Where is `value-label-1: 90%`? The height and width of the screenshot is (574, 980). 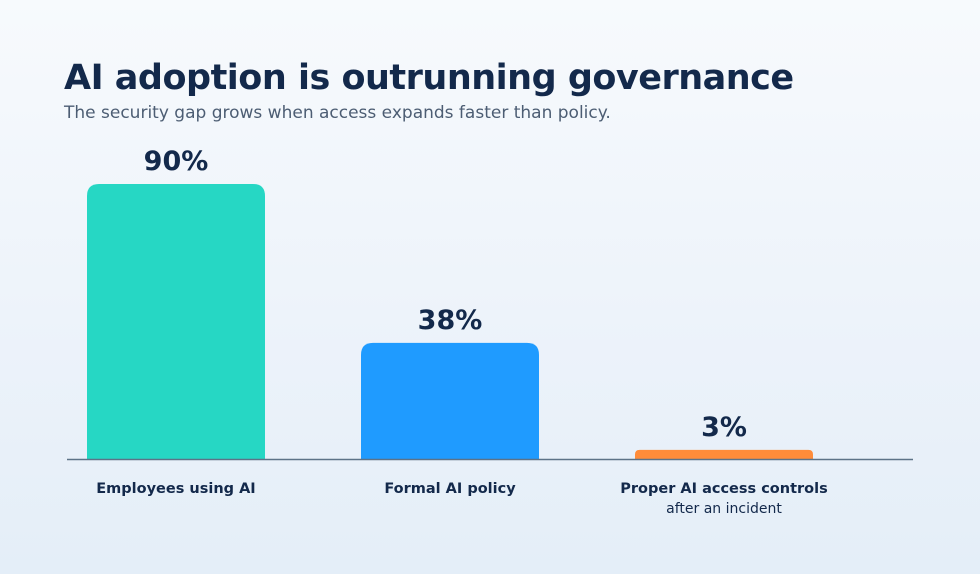
value-label-1: 90% is located at coordinates (176, 161).